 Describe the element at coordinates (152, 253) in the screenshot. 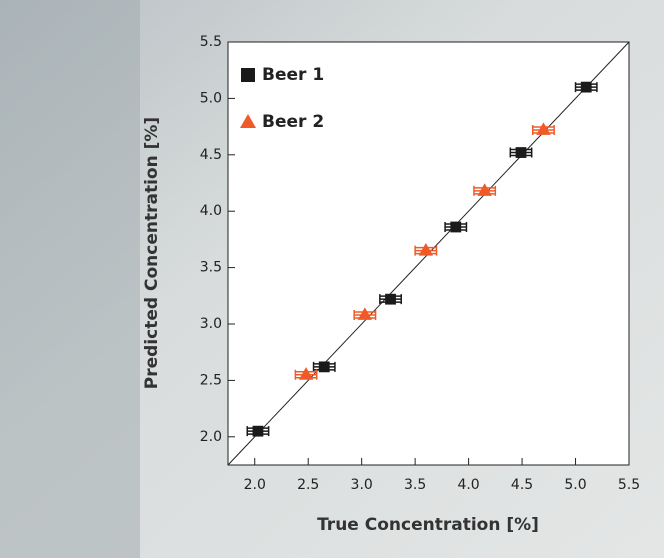

I see `y-axis-label: Predicted Concentration [%]` at that location.